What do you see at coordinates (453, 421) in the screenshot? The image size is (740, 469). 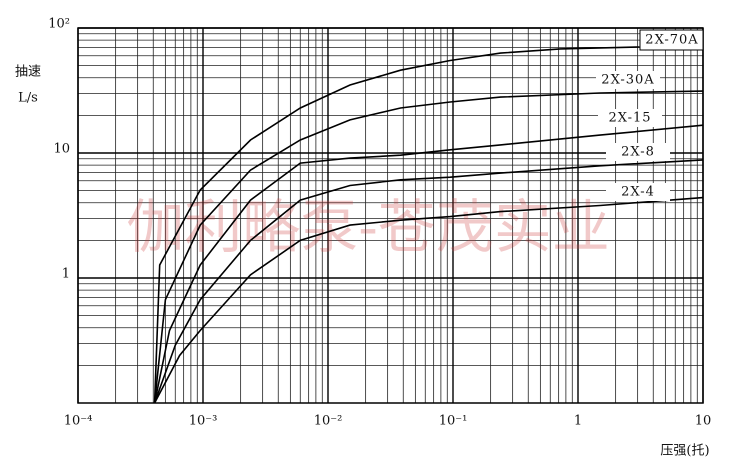 I see `x-tick-label: 10⁻¹` at bounding box center [453, 421].